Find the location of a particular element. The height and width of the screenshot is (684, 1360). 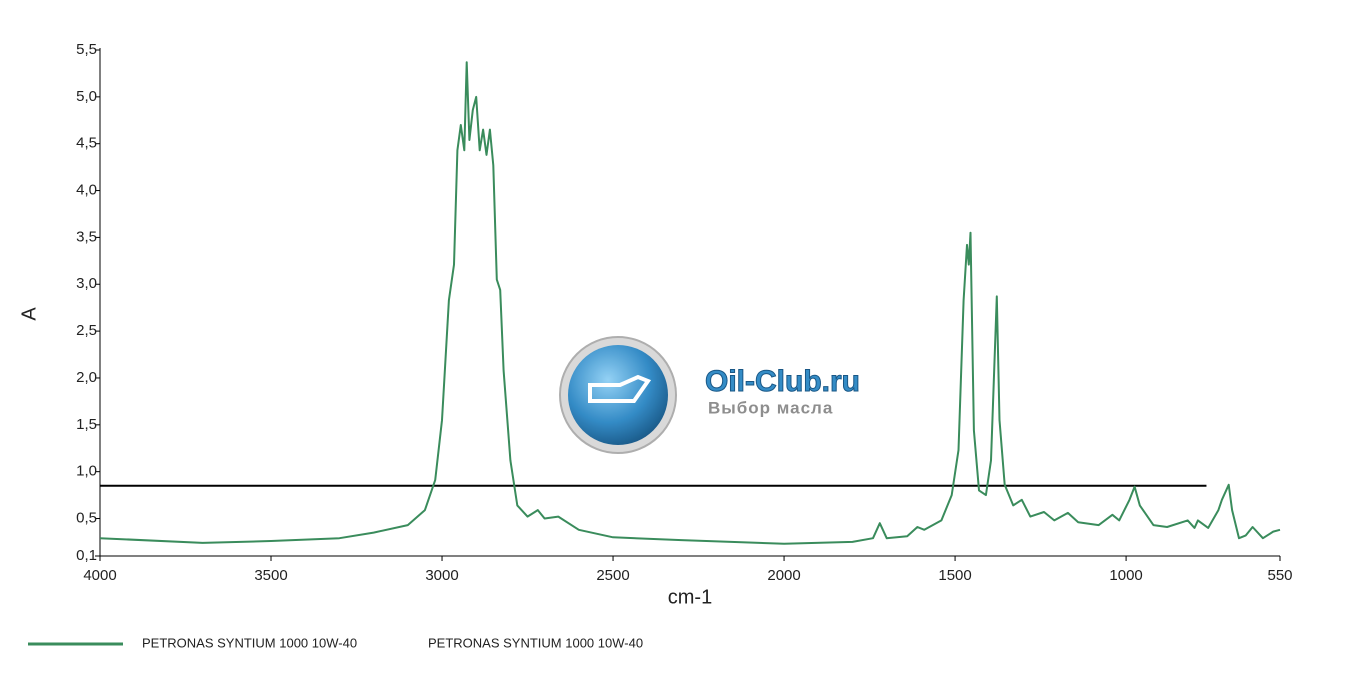

y-tick-label: 0,1 is located at coordinates (86, 555).